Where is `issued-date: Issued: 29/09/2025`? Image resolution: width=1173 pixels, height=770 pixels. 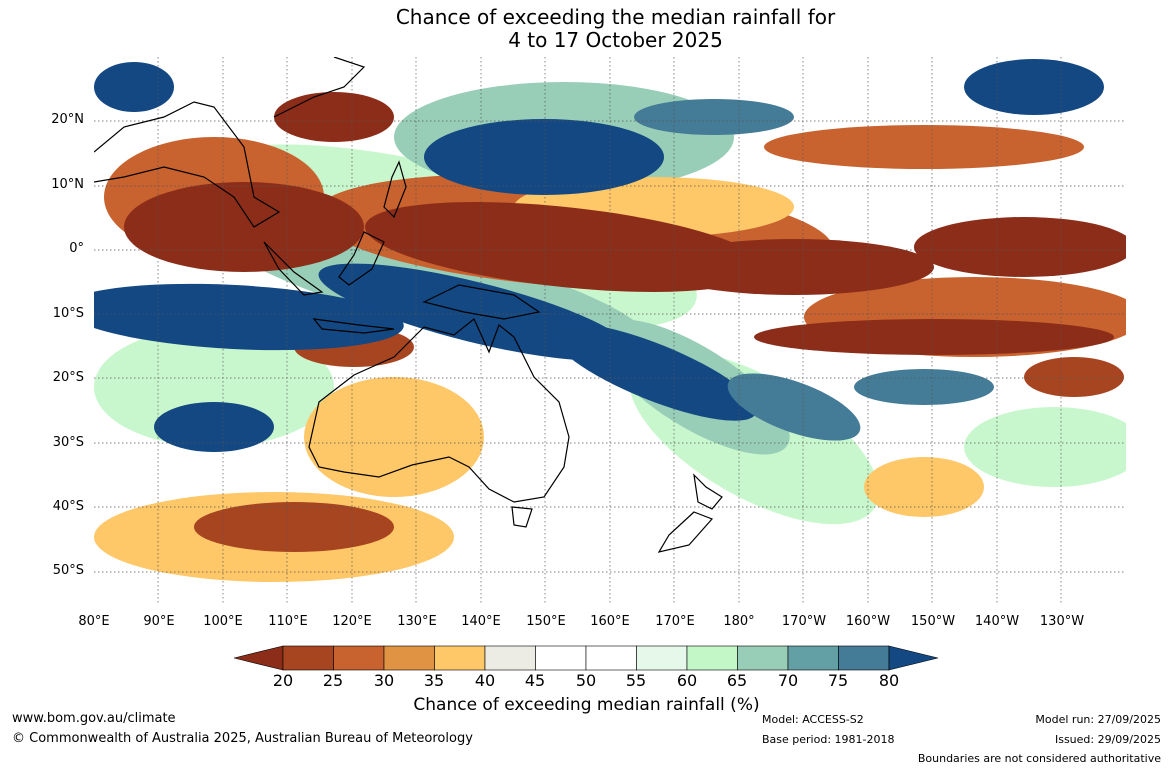
issued-date: Issued: 29/09/2025 is located at coordinates (1107, 739).